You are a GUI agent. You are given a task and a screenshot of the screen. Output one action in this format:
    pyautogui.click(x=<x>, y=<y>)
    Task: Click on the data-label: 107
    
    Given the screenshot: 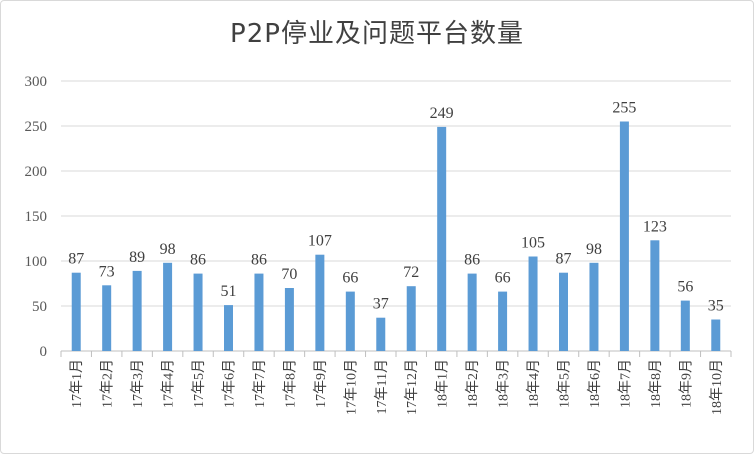 What is the action you would take?
    pyautogui.click(x=320, y=241)
    